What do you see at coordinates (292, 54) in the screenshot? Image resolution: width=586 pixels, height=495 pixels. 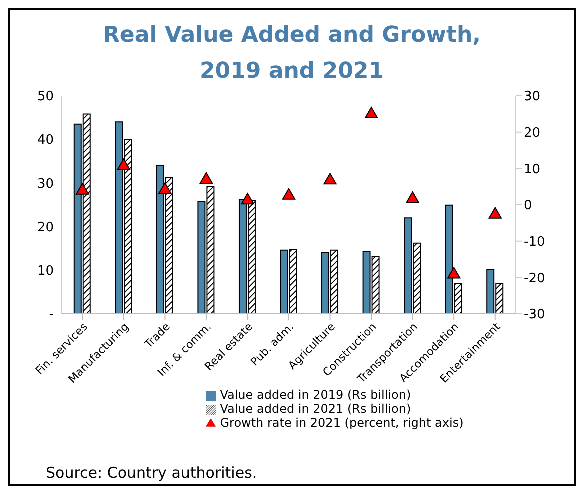 I see `chart-title: Real Value Added and Growth, 2019 and 2021` at bounding box center [292, 54].